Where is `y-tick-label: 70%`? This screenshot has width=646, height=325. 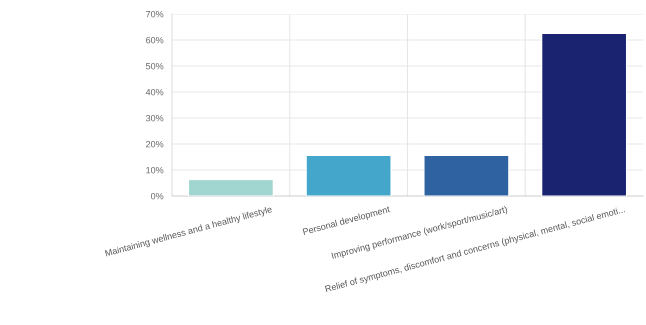 y-tick-label: 70% is located at coordinates (155, 14).